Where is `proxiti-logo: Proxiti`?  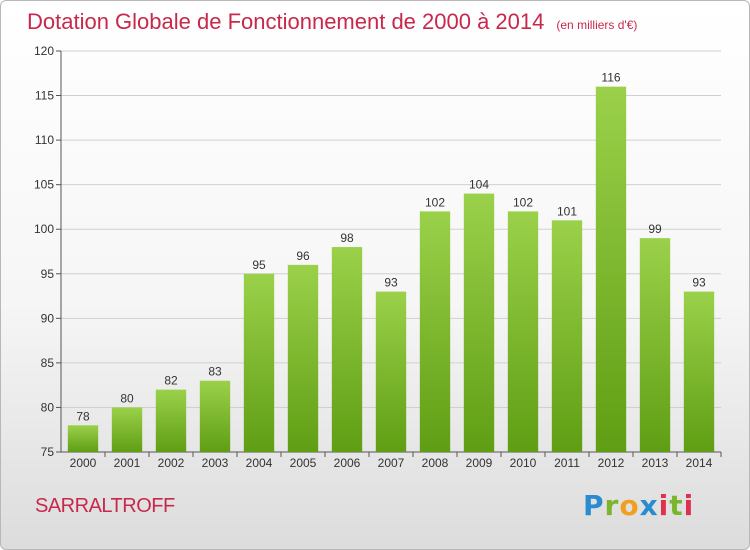
proxiti-logo: Proxiti is located at coordinates (638, 505).